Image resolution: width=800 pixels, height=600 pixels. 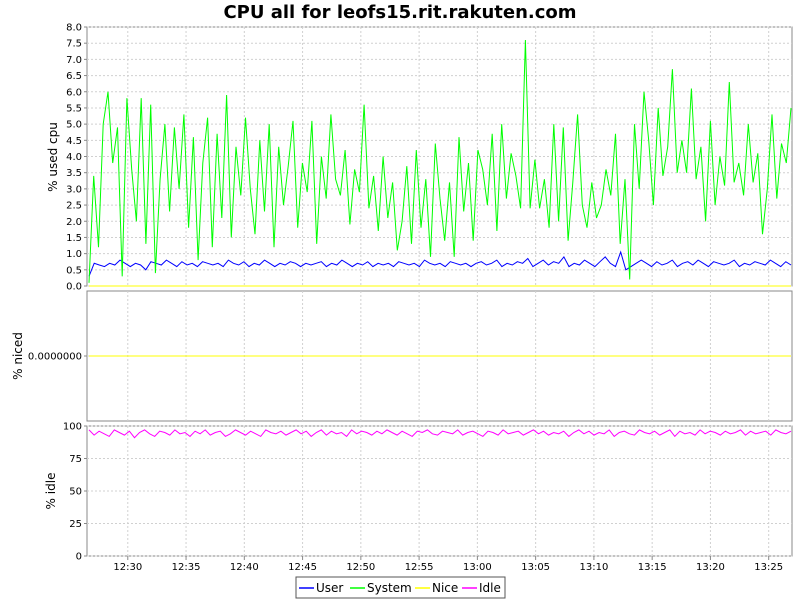 What do you see at coordinates (74, 76) in the screenshot?
I see `y-tick-label: 6.5` at bounding box center [74, 76].